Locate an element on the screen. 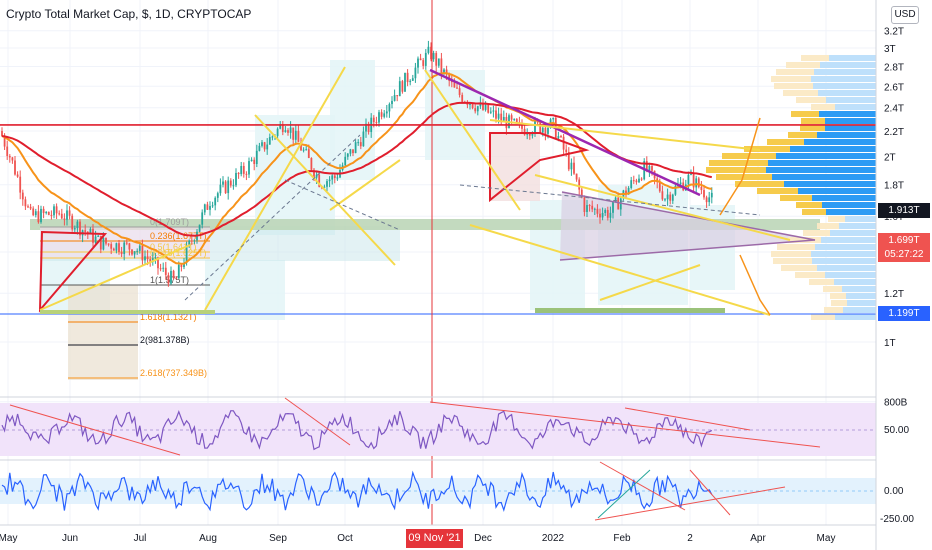 The height and width of the screenshot is (550, 932). rsi-tick: 50.00 is located at coordinates (896, 430).